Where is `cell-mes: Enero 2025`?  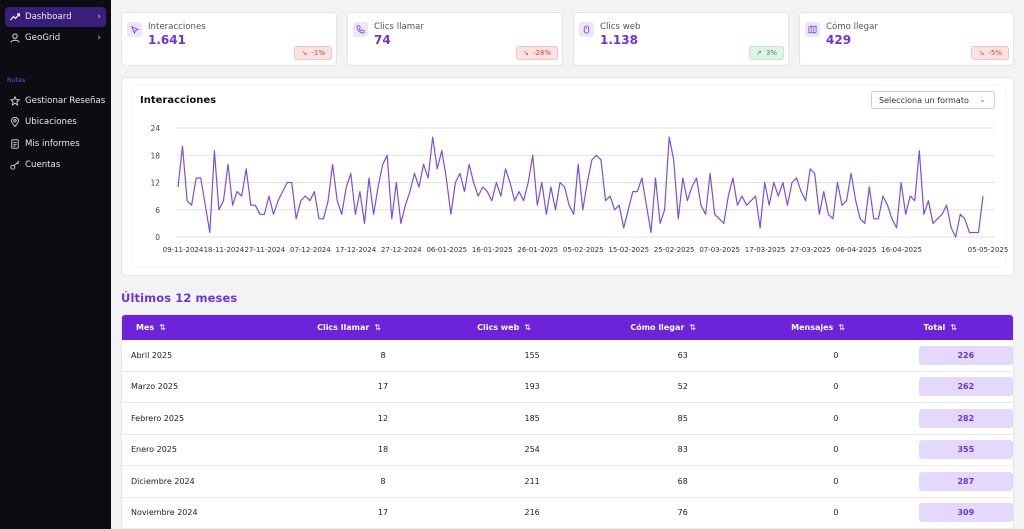 cell-mes: Enero 2025 is located at coordinates (154, 450).